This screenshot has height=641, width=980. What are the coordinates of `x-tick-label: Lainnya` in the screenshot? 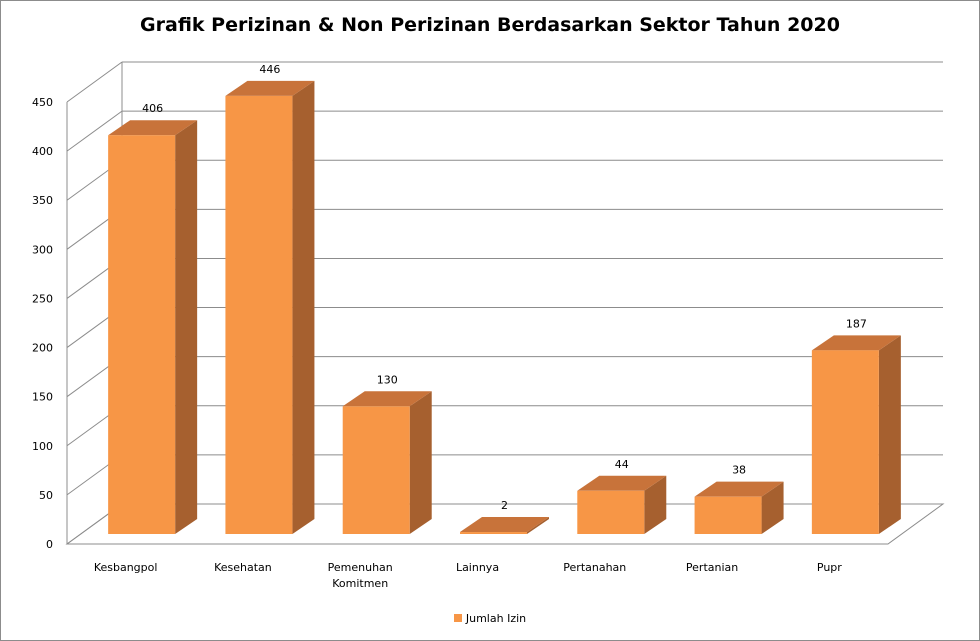 It's located at (477, 567).